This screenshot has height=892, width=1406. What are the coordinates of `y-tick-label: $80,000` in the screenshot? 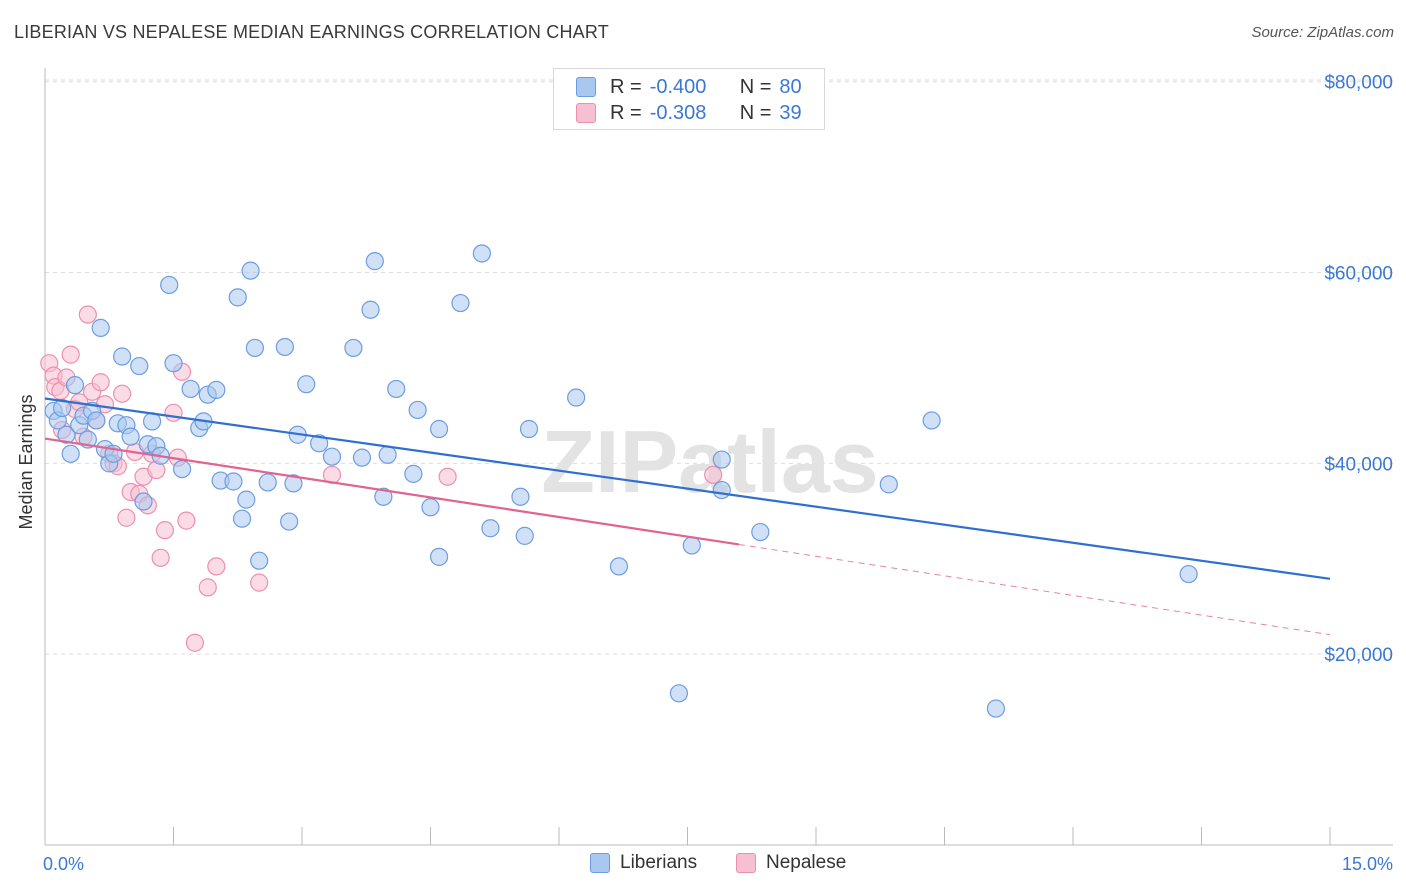 It's located at (1358, 83).